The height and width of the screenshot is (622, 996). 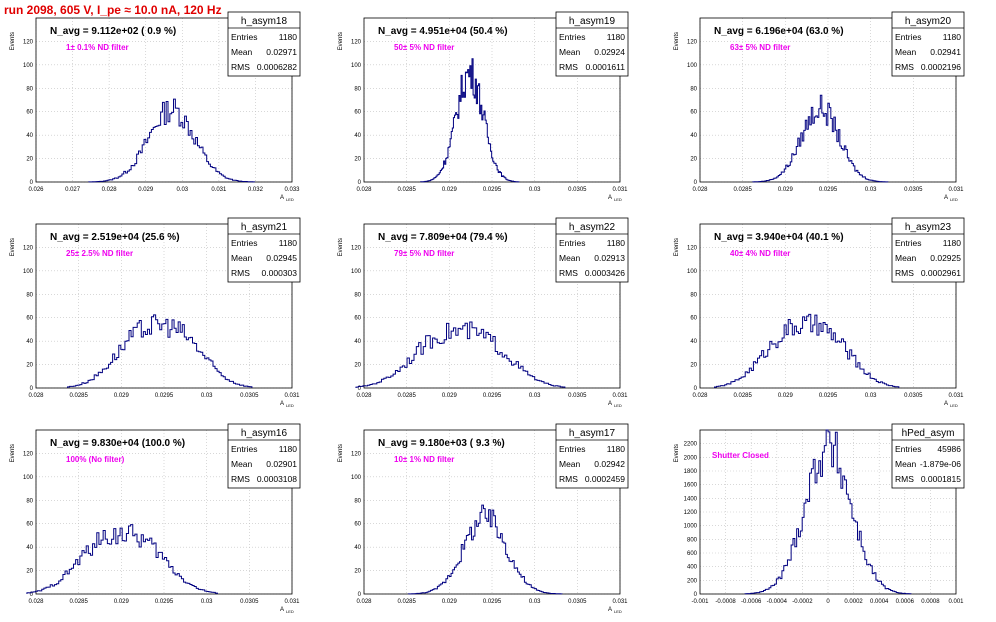 I want to click on y-tick-label: 2000, so click(x=691, y=458).